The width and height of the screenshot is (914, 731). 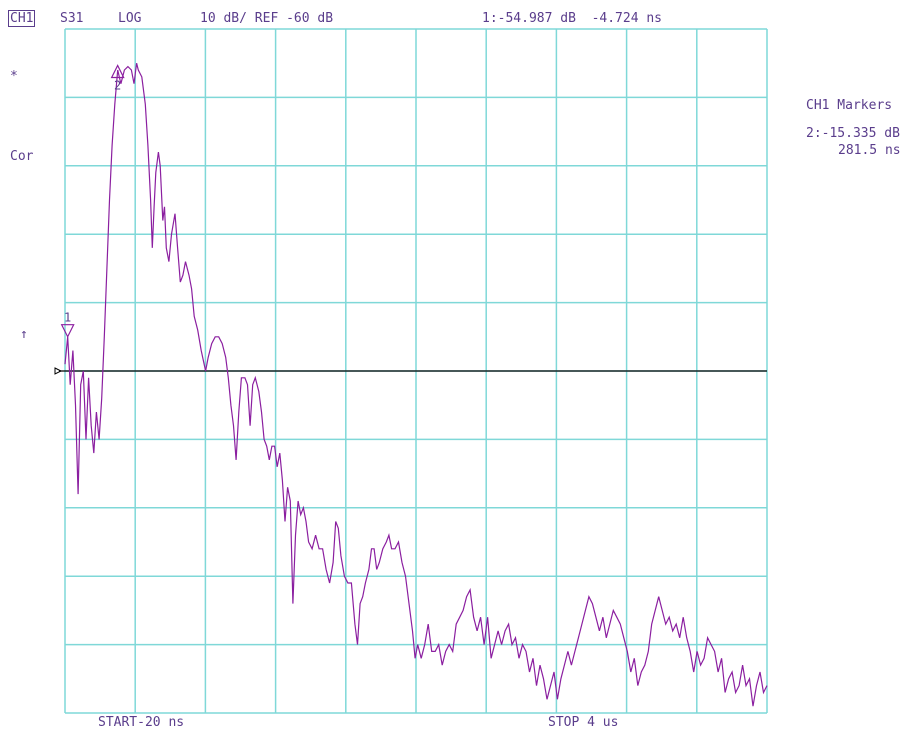 I want to click on asterisk-indicator: *, so click(x=14, y=76).